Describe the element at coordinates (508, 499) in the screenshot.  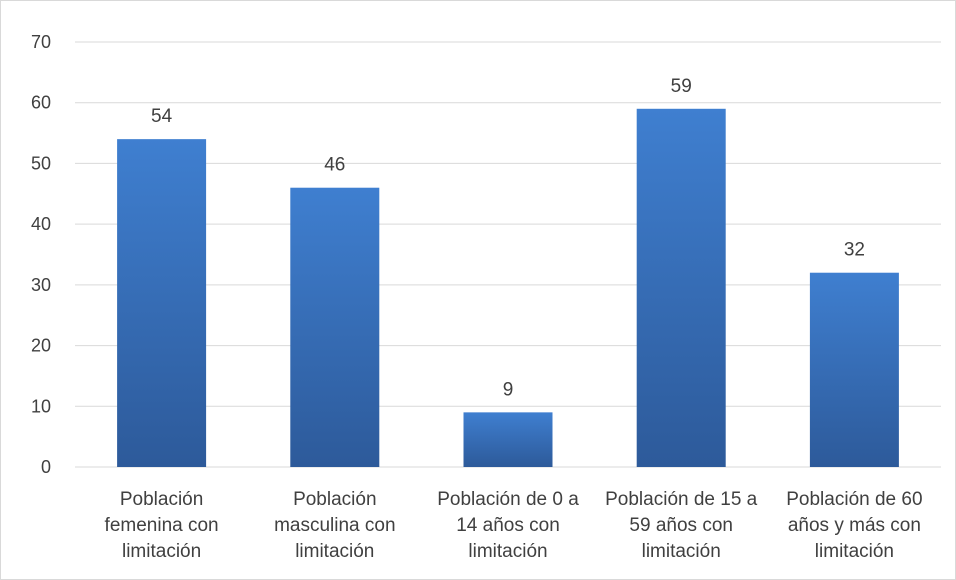
I see `x-category-line: Población de 0 a` at that location.